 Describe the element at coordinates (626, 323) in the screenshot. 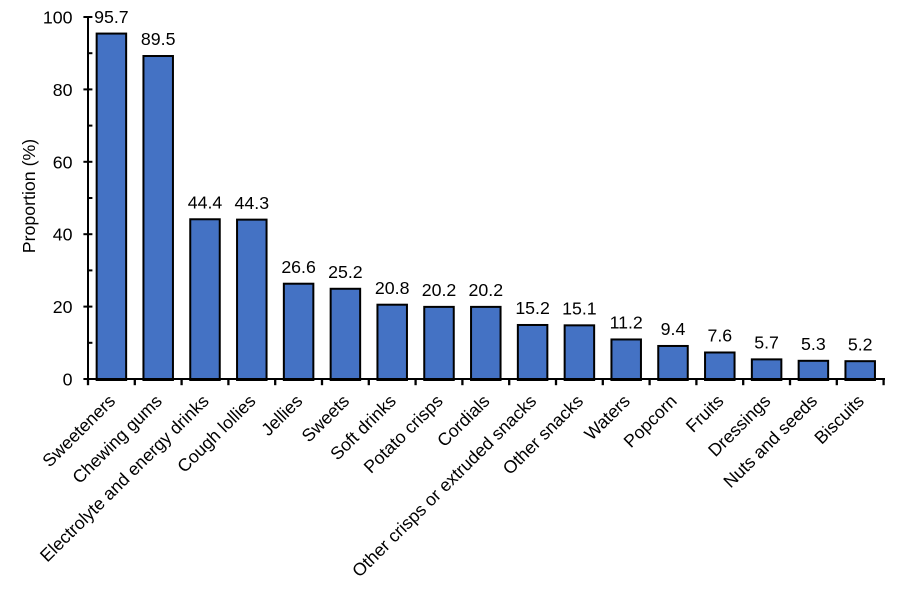

I see `svg-text: 11.2` at that location.